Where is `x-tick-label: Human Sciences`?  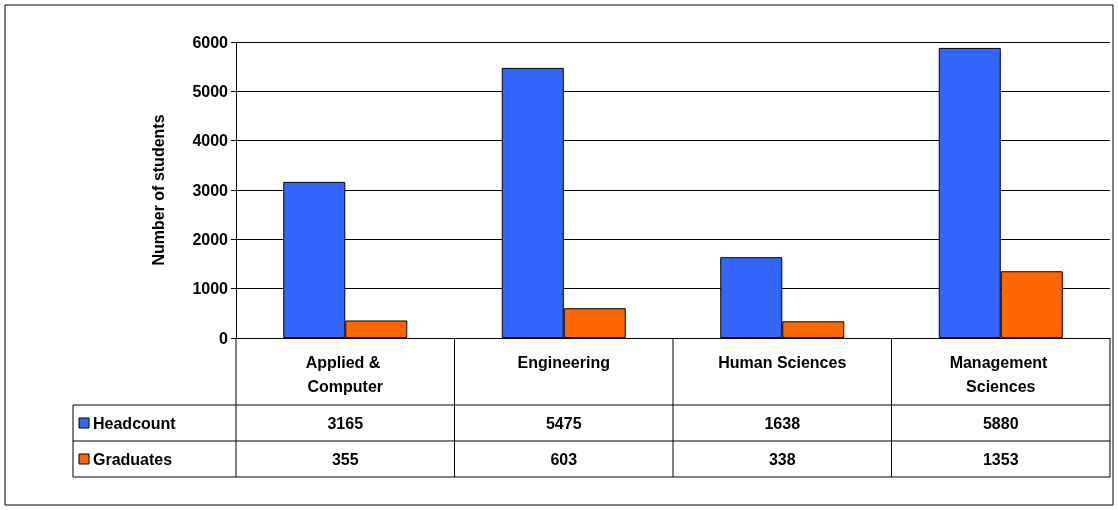
x-tick-label: Human Sciences is located at coordinates (782, 362).